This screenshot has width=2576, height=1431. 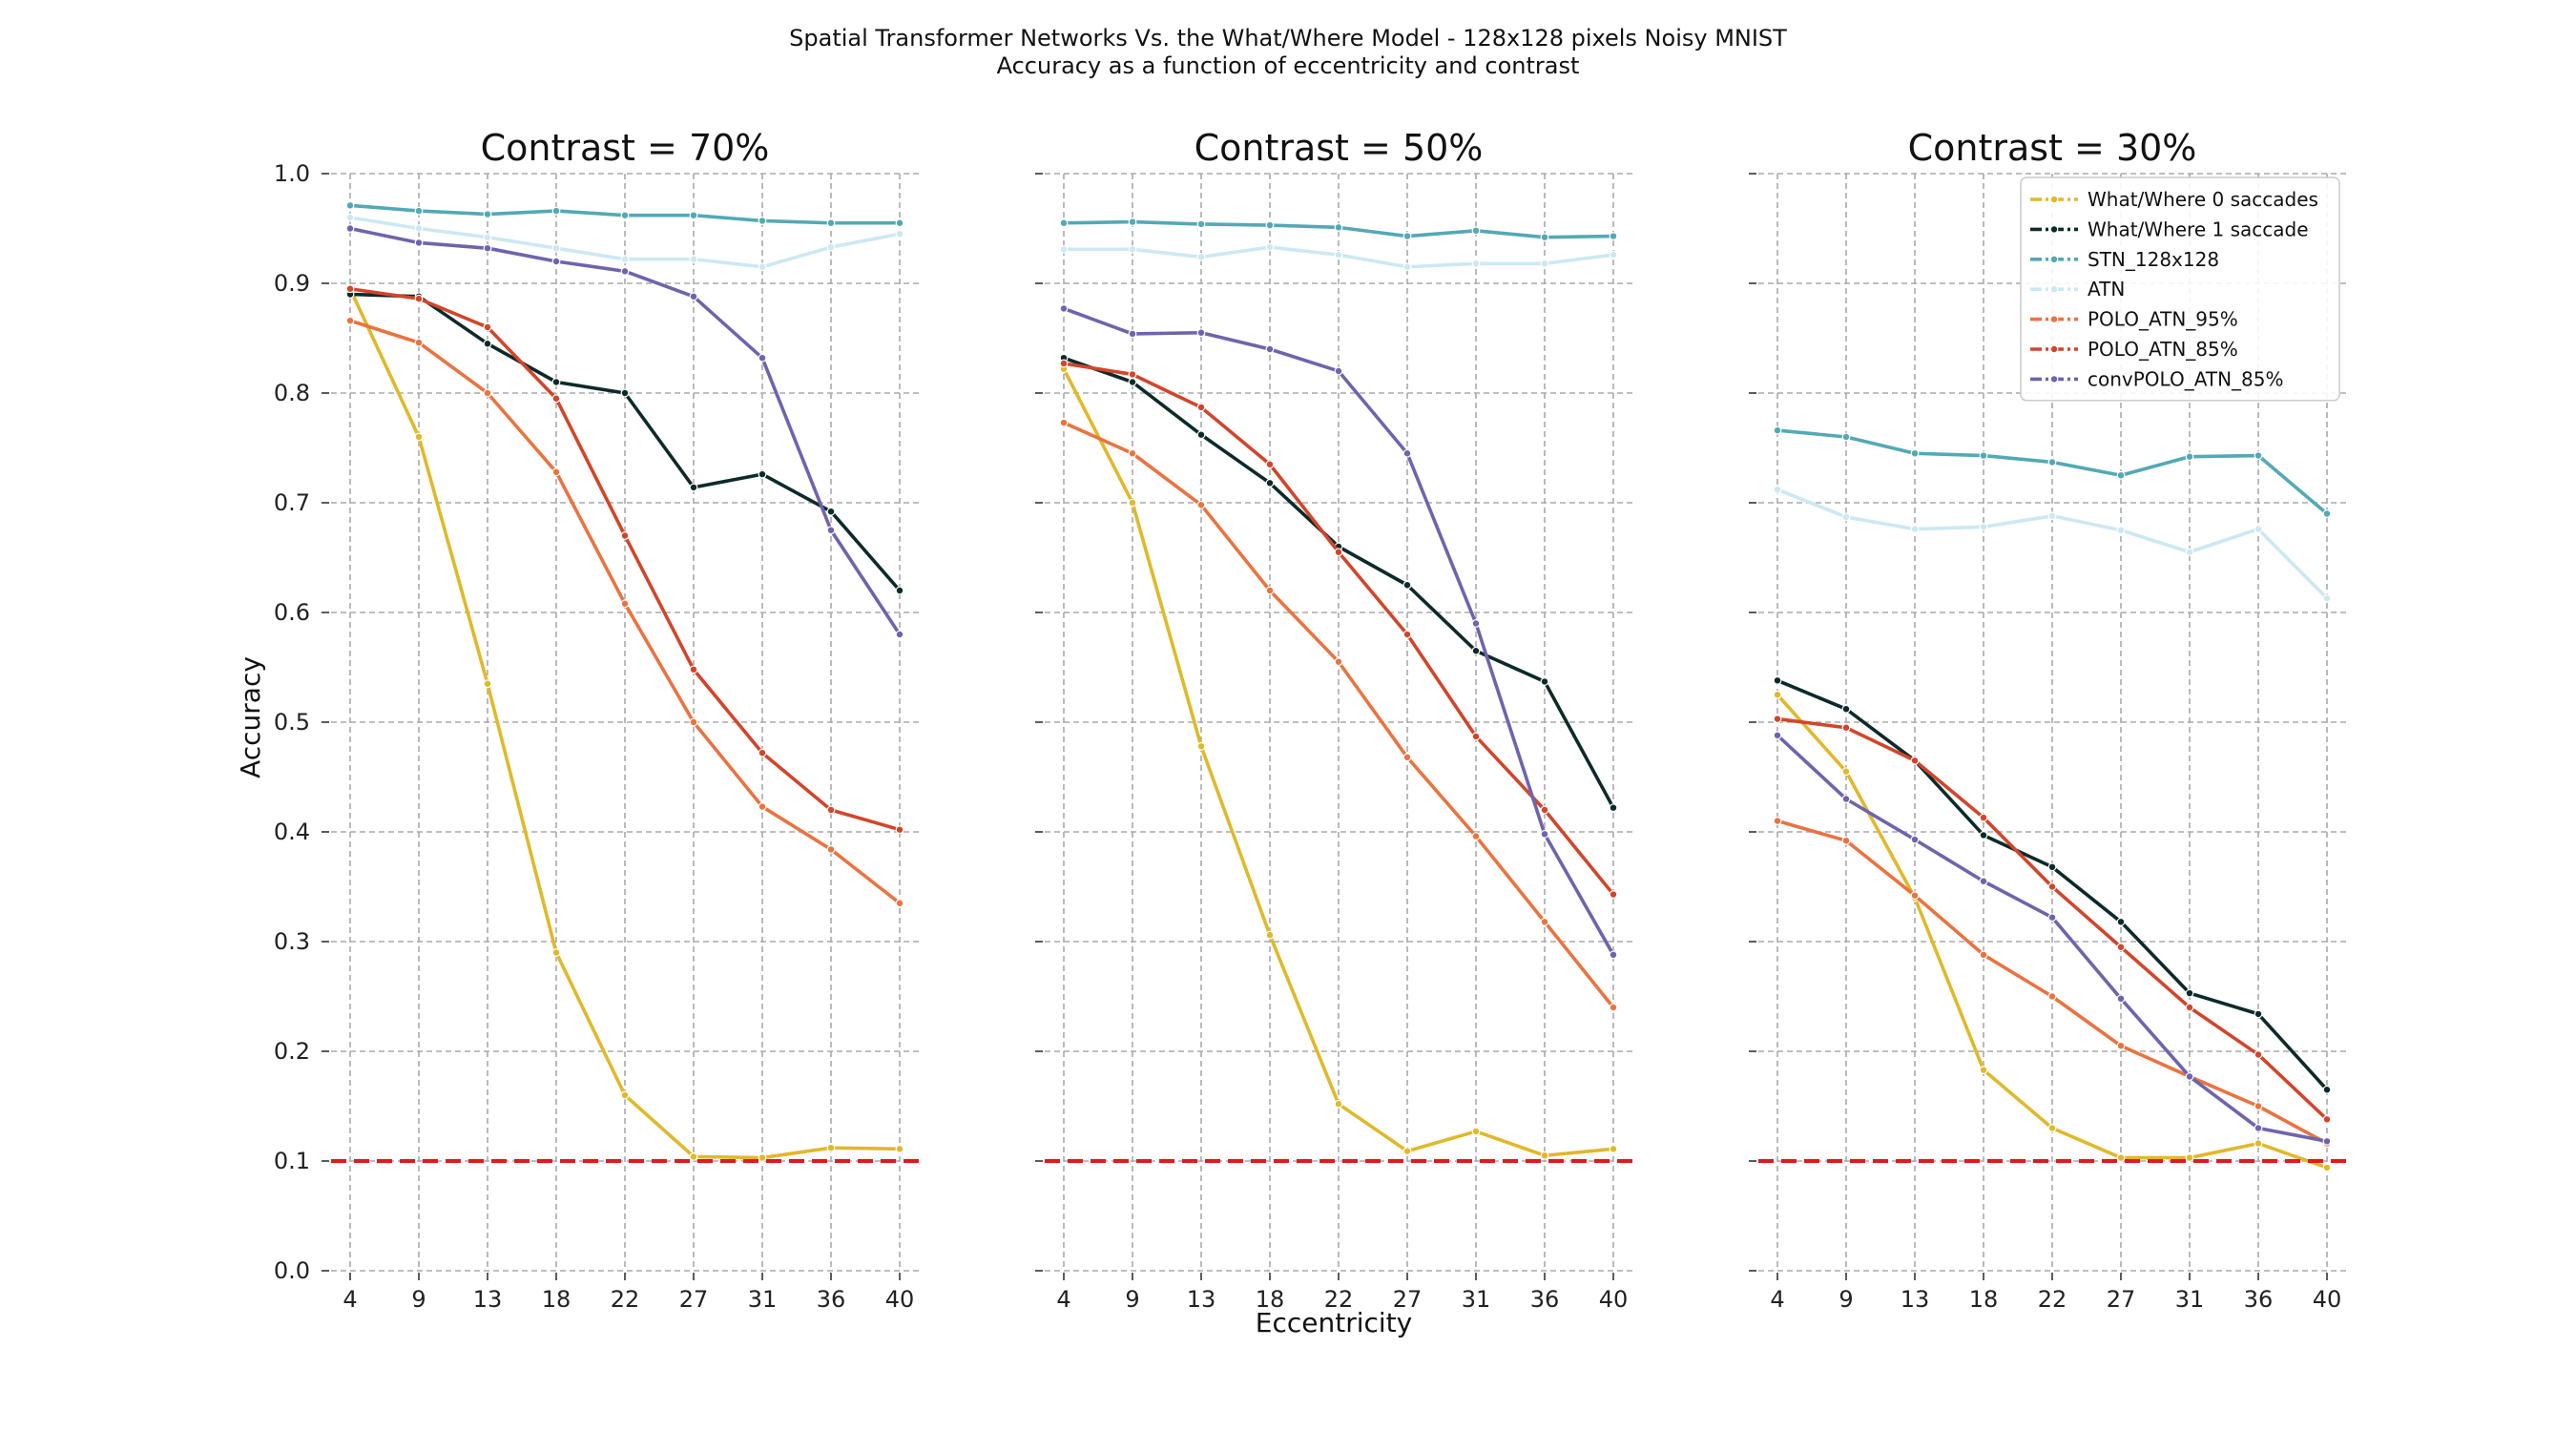 I want to click on x-axis-label: Eccentricity, so click(x=1334, y=1322).